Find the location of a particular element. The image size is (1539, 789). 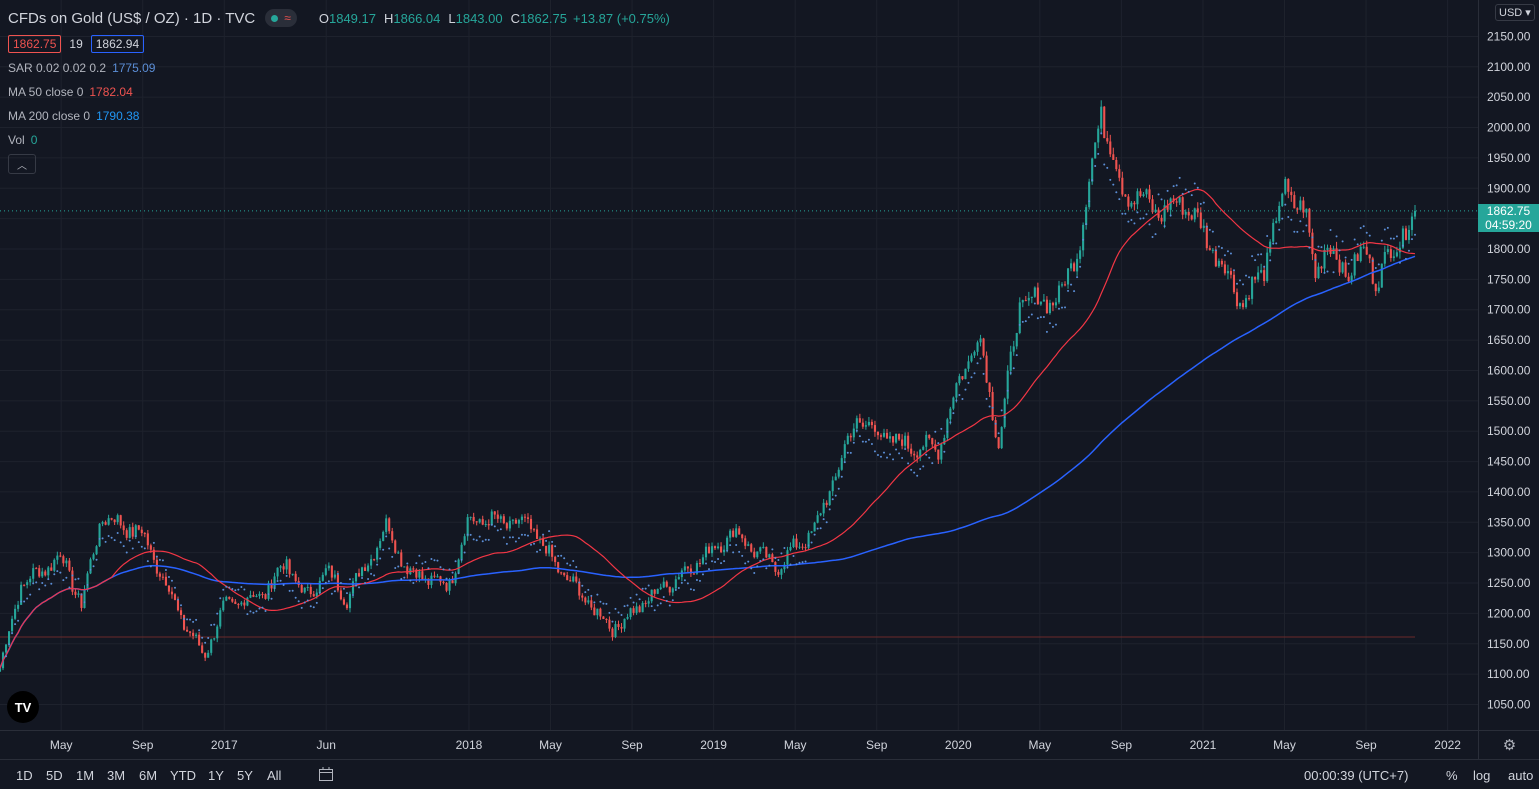

range-button-ytd: YTD is located at coordinates (183, 775).